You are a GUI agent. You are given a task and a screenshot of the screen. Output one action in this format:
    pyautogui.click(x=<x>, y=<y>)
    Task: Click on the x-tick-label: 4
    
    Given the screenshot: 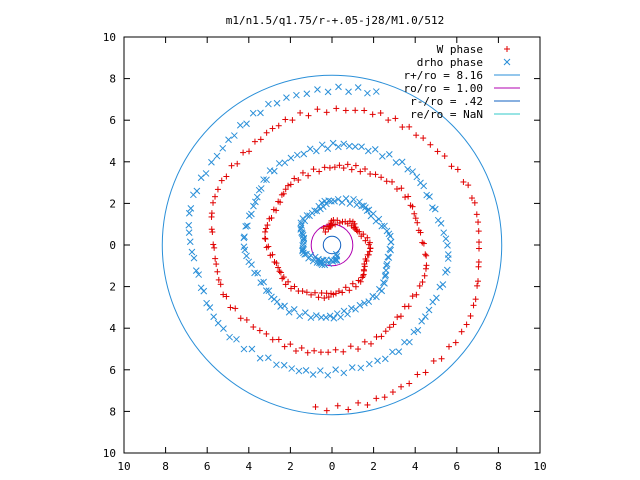 What is the action you would take?
    pyautogui.click(x=415, y=466)
    